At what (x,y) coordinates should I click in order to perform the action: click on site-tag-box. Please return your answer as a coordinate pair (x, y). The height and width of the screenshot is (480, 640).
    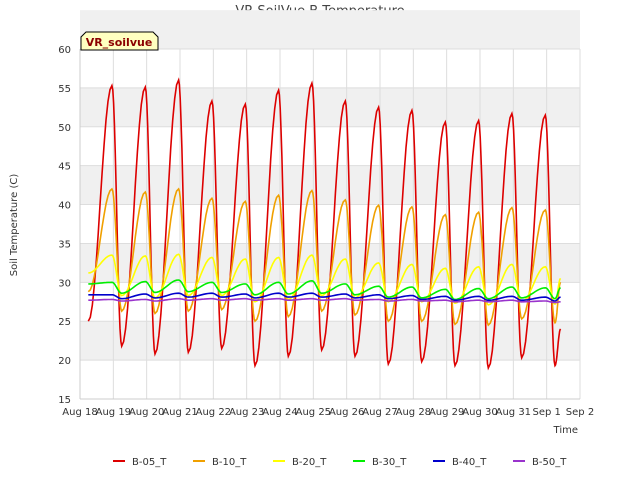
    Looking at the image, I should click on (119, 41).